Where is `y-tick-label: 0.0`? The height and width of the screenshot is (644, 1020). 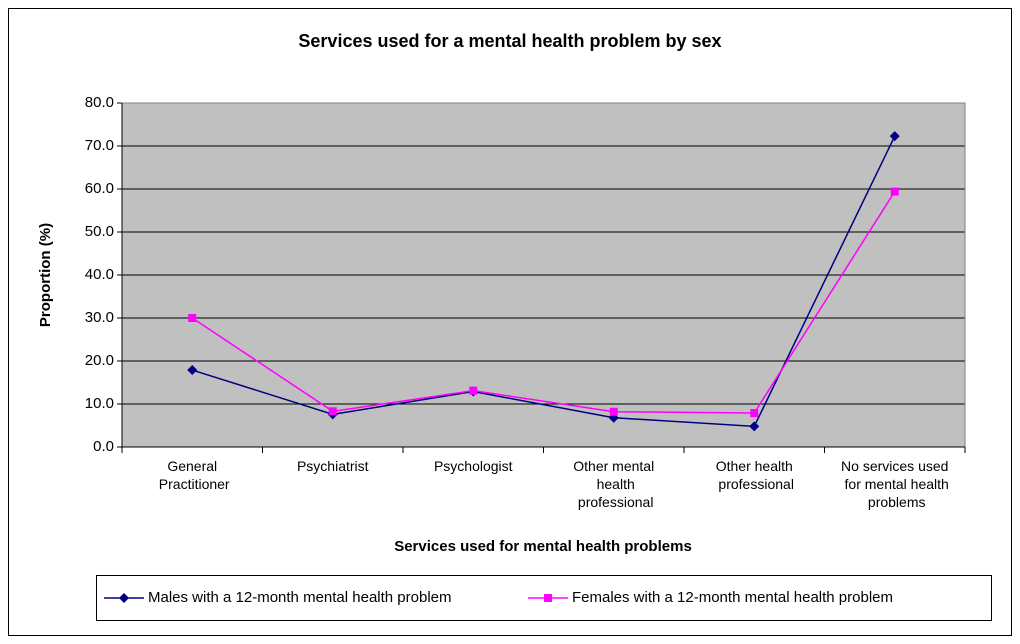
y-tick-label: 0.0 is located at coordinates (103, 446).